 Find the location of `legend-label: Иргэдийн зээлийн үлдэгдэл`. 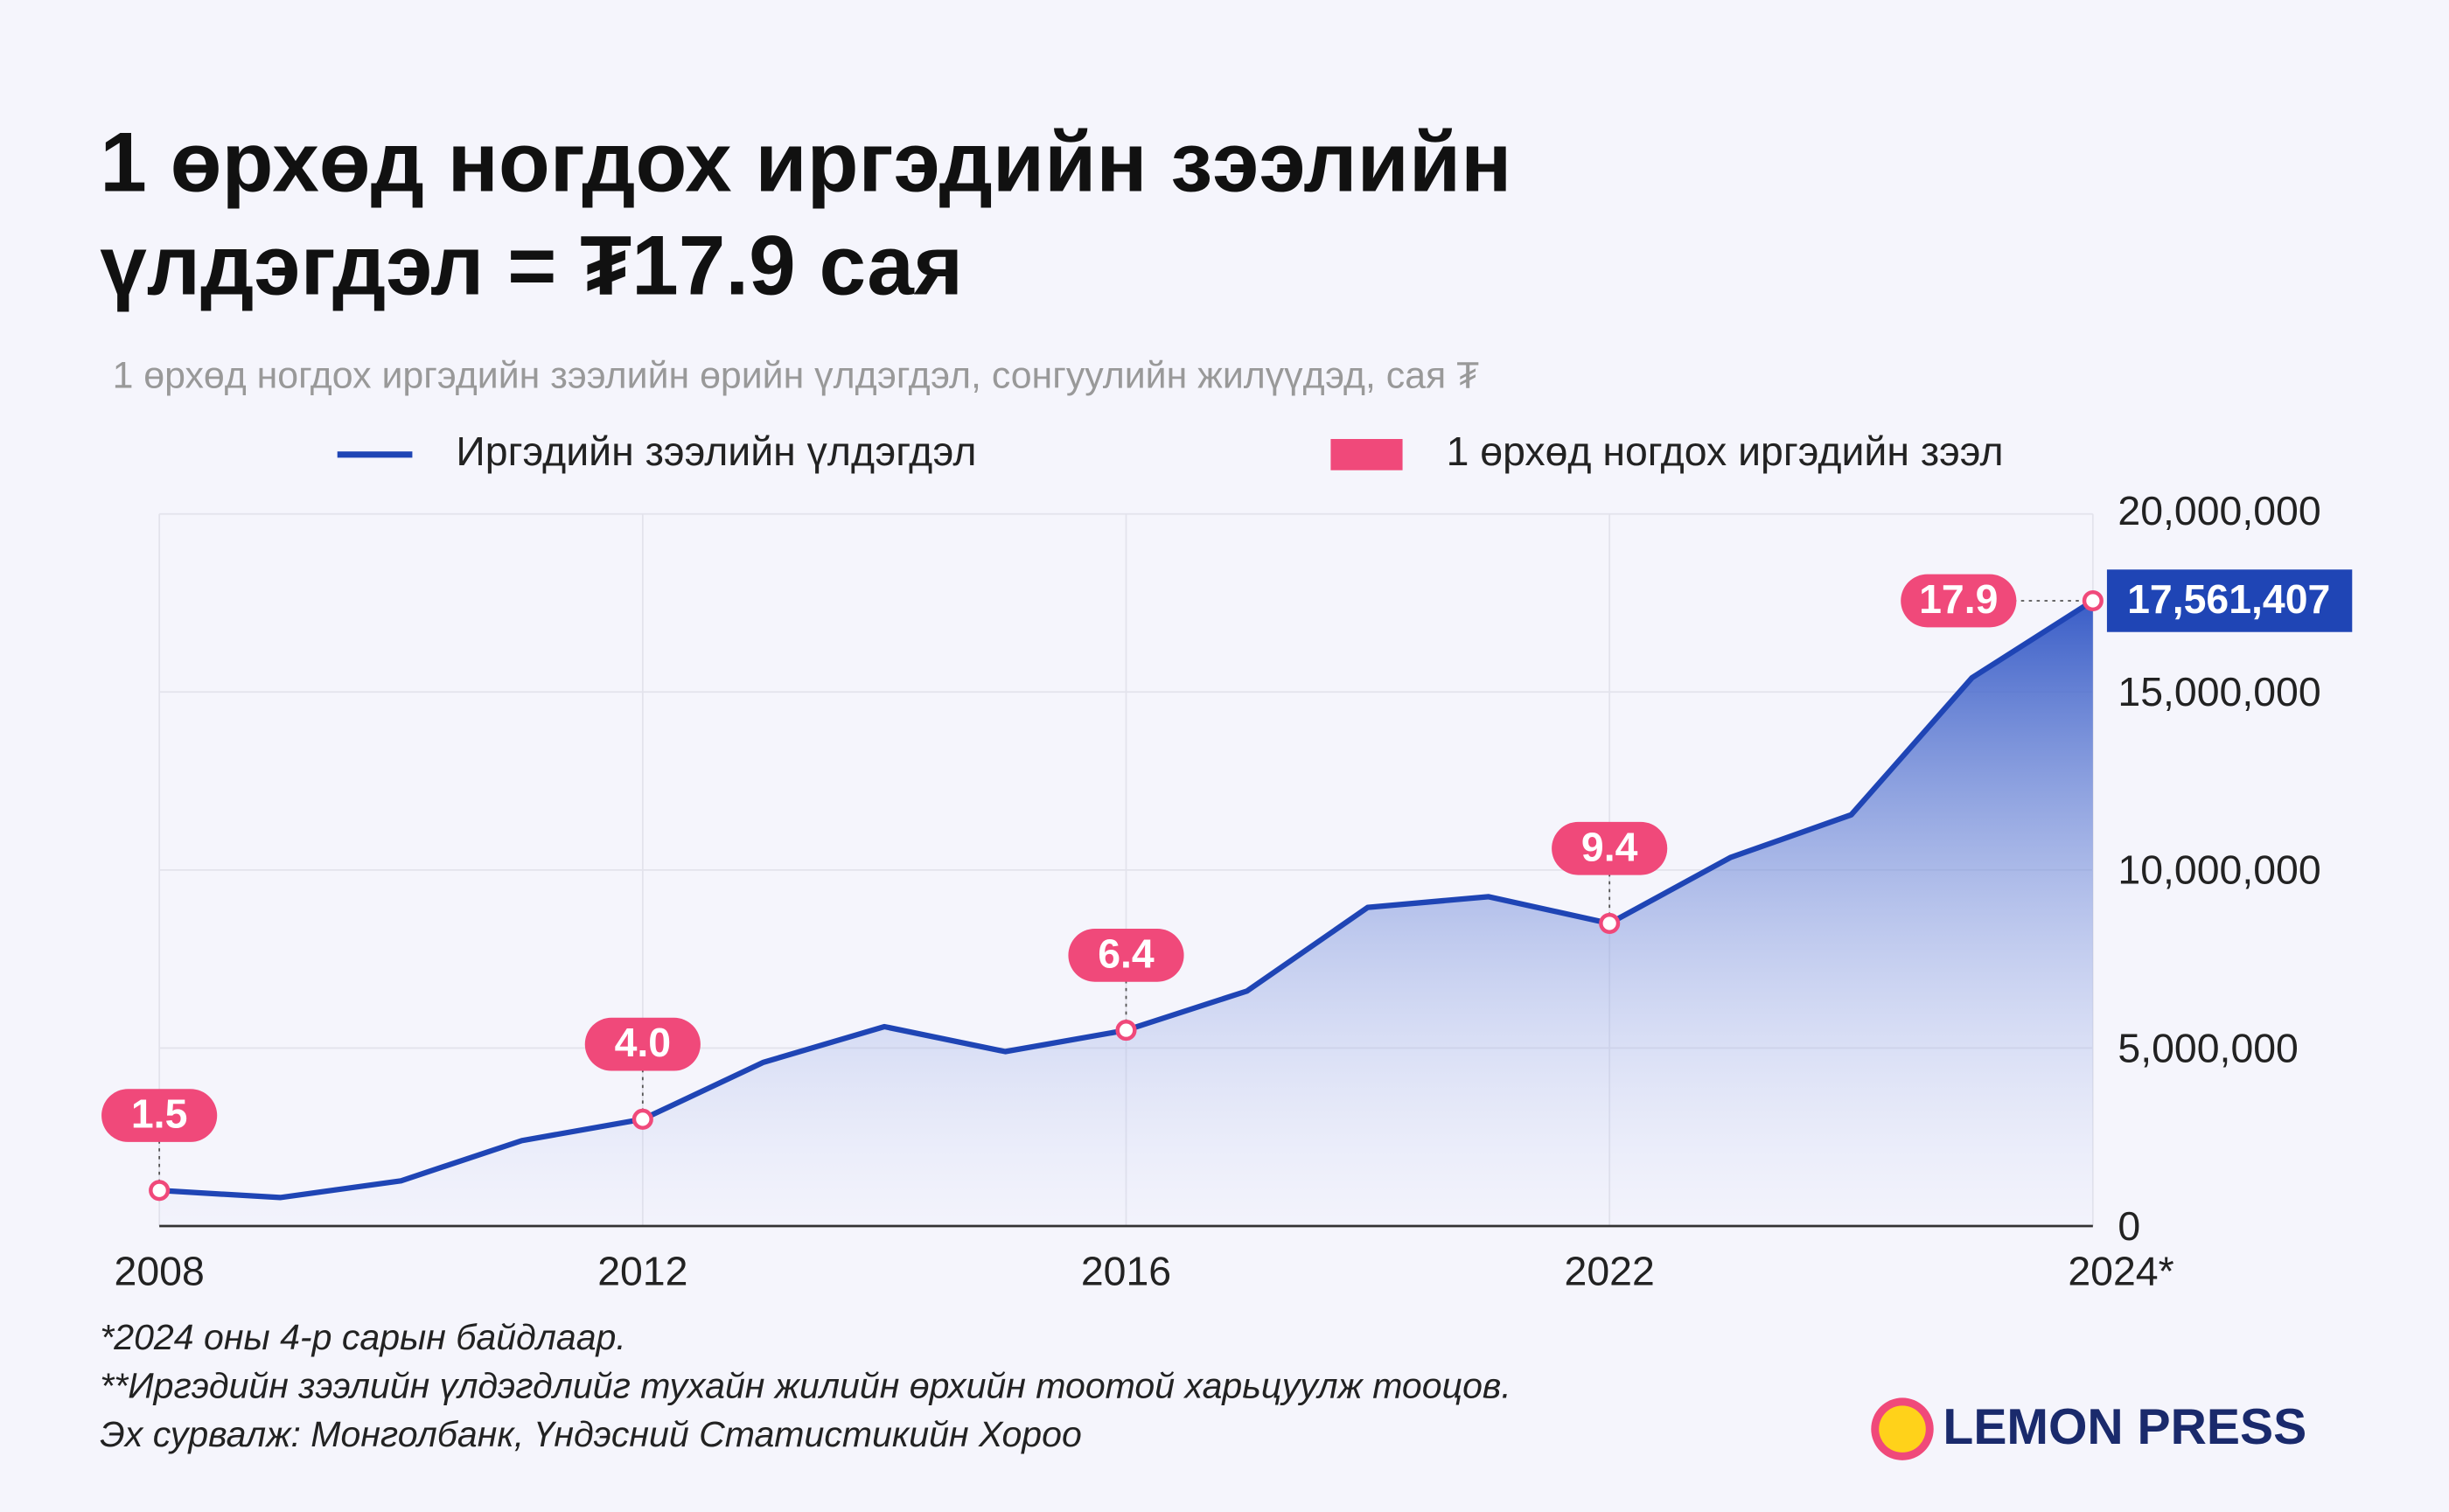

legend-label: Иргэдийн зээлийн үлдэгдэл is located at coordinates (716, 452).